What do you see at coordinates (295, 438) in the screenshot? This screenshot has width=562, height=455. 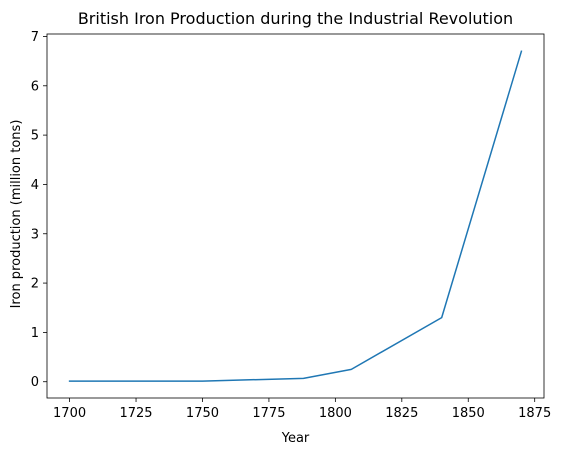 I see `x-axis-label: Year` at bounding box center [295, 438].